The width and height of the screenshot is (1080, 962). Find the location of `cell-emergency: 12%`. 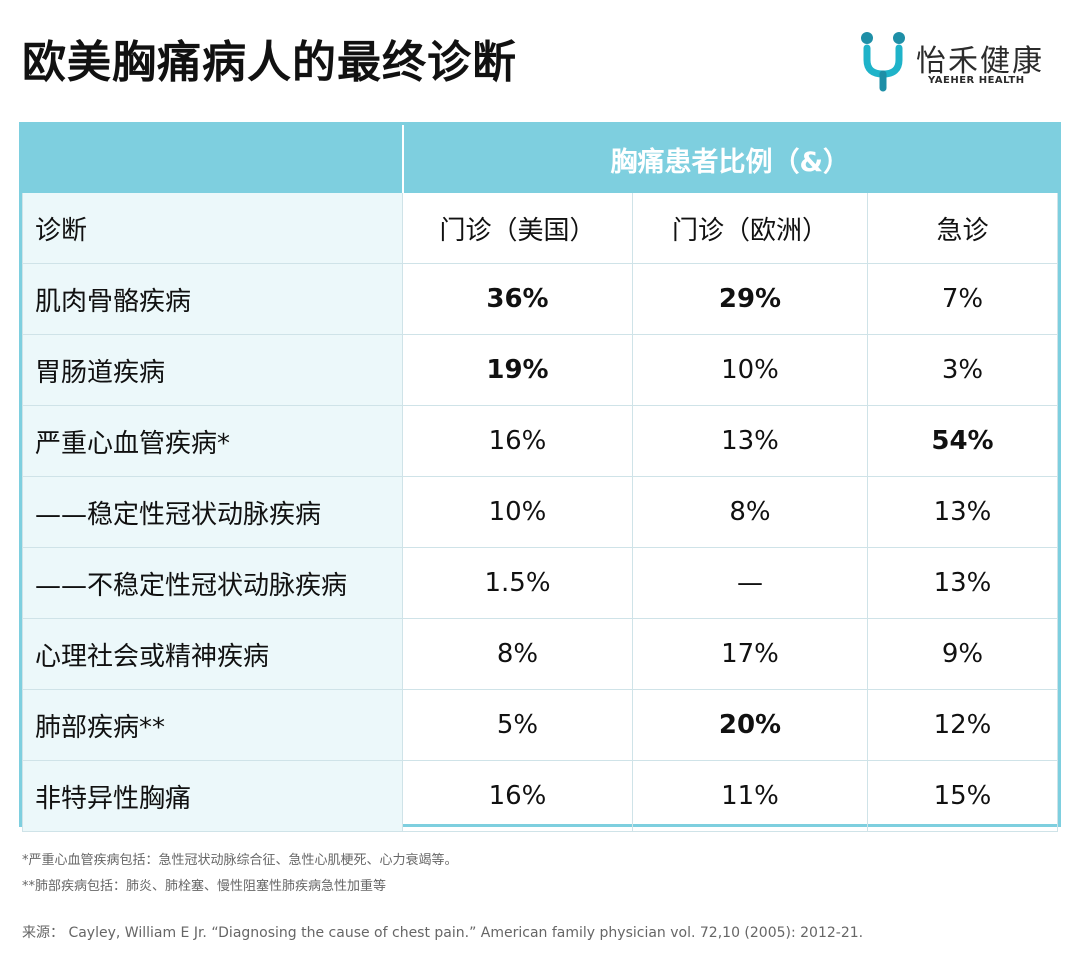

cell-emergency: 12% is located at coordinates (962, 725).